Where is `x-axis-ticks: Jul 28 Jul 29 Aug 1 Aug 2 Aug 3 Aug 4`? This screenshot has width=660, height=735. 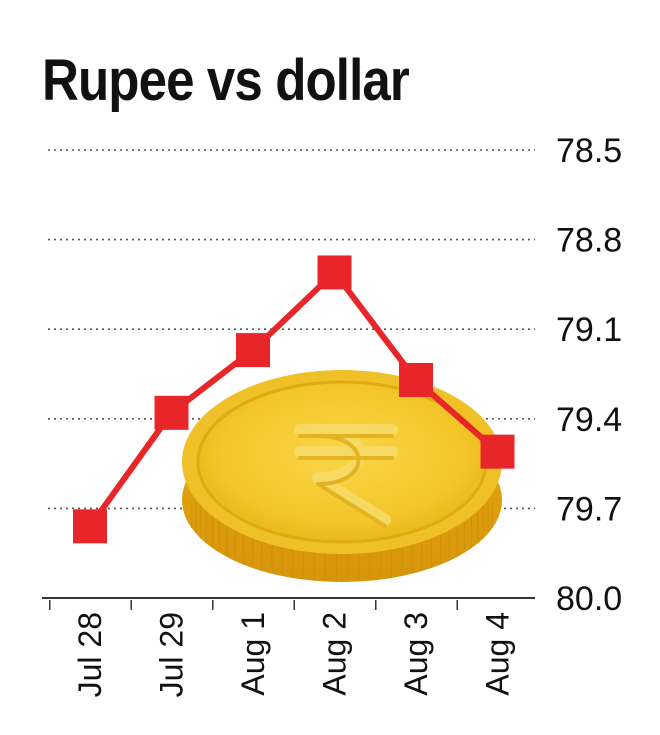
x-axis-ticks: Jul 28 Jul 29 Aug 1 Aug 2 Aug 3 Aug 4 is located at coordinates (294, 654).